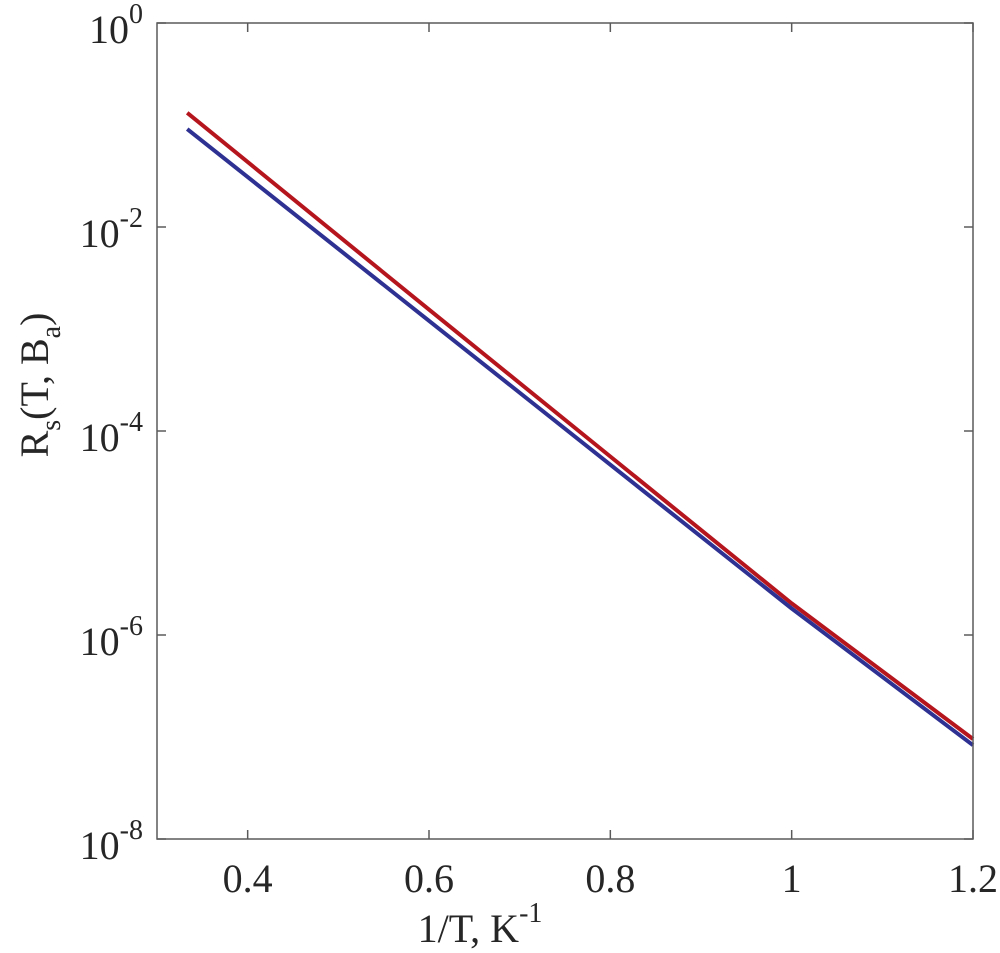 This screenshot has width=1000, height=953. I want to click on x-axis-label: 1/T, K-1, so click(480, 924).